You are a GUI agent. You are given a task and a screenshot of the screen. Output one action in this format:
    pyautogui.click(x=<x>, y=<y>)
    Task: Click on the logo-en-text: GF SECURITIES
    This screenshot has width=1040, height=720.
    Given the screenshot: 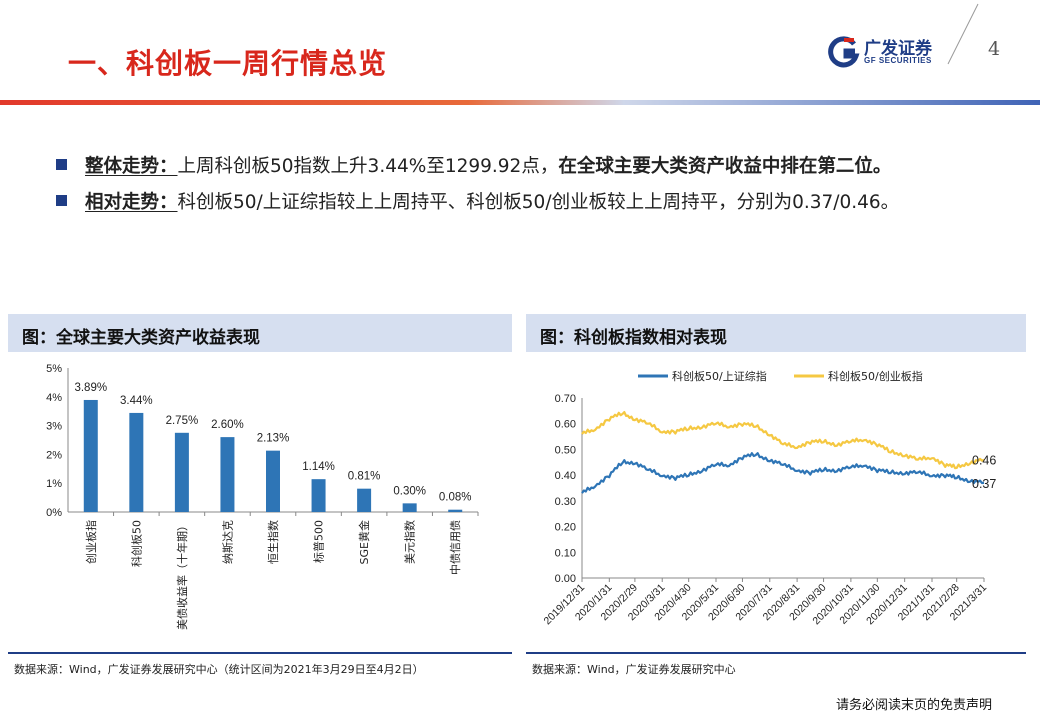 What is the action you would take?
    pyautogui.click(x=898, y=60)
    